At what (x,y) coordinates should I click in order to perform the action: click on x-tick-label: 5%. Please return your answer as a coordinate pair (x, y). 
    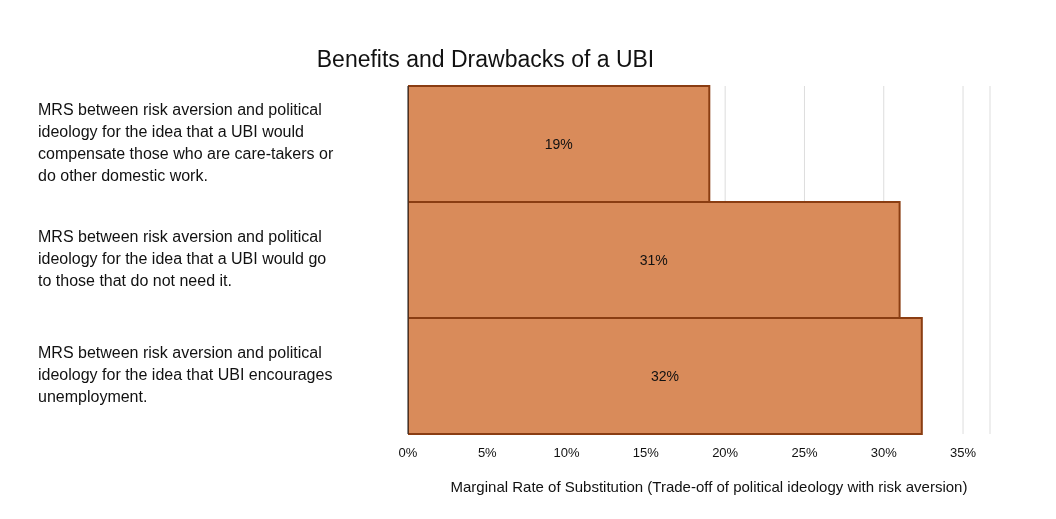
    Looking at the image, I should click on (487, 453).